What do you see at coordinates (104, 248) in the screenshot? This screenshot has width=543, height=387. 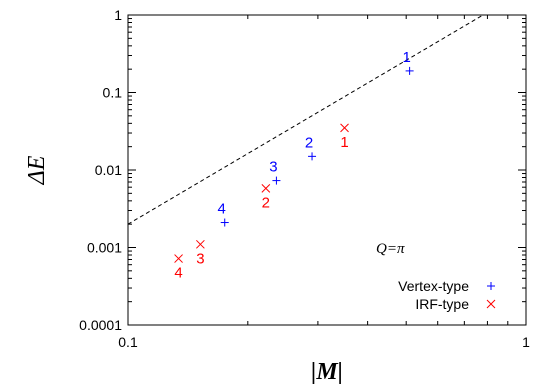 I see `y-tick-label: 0.001` at bounding box center [104, 248].